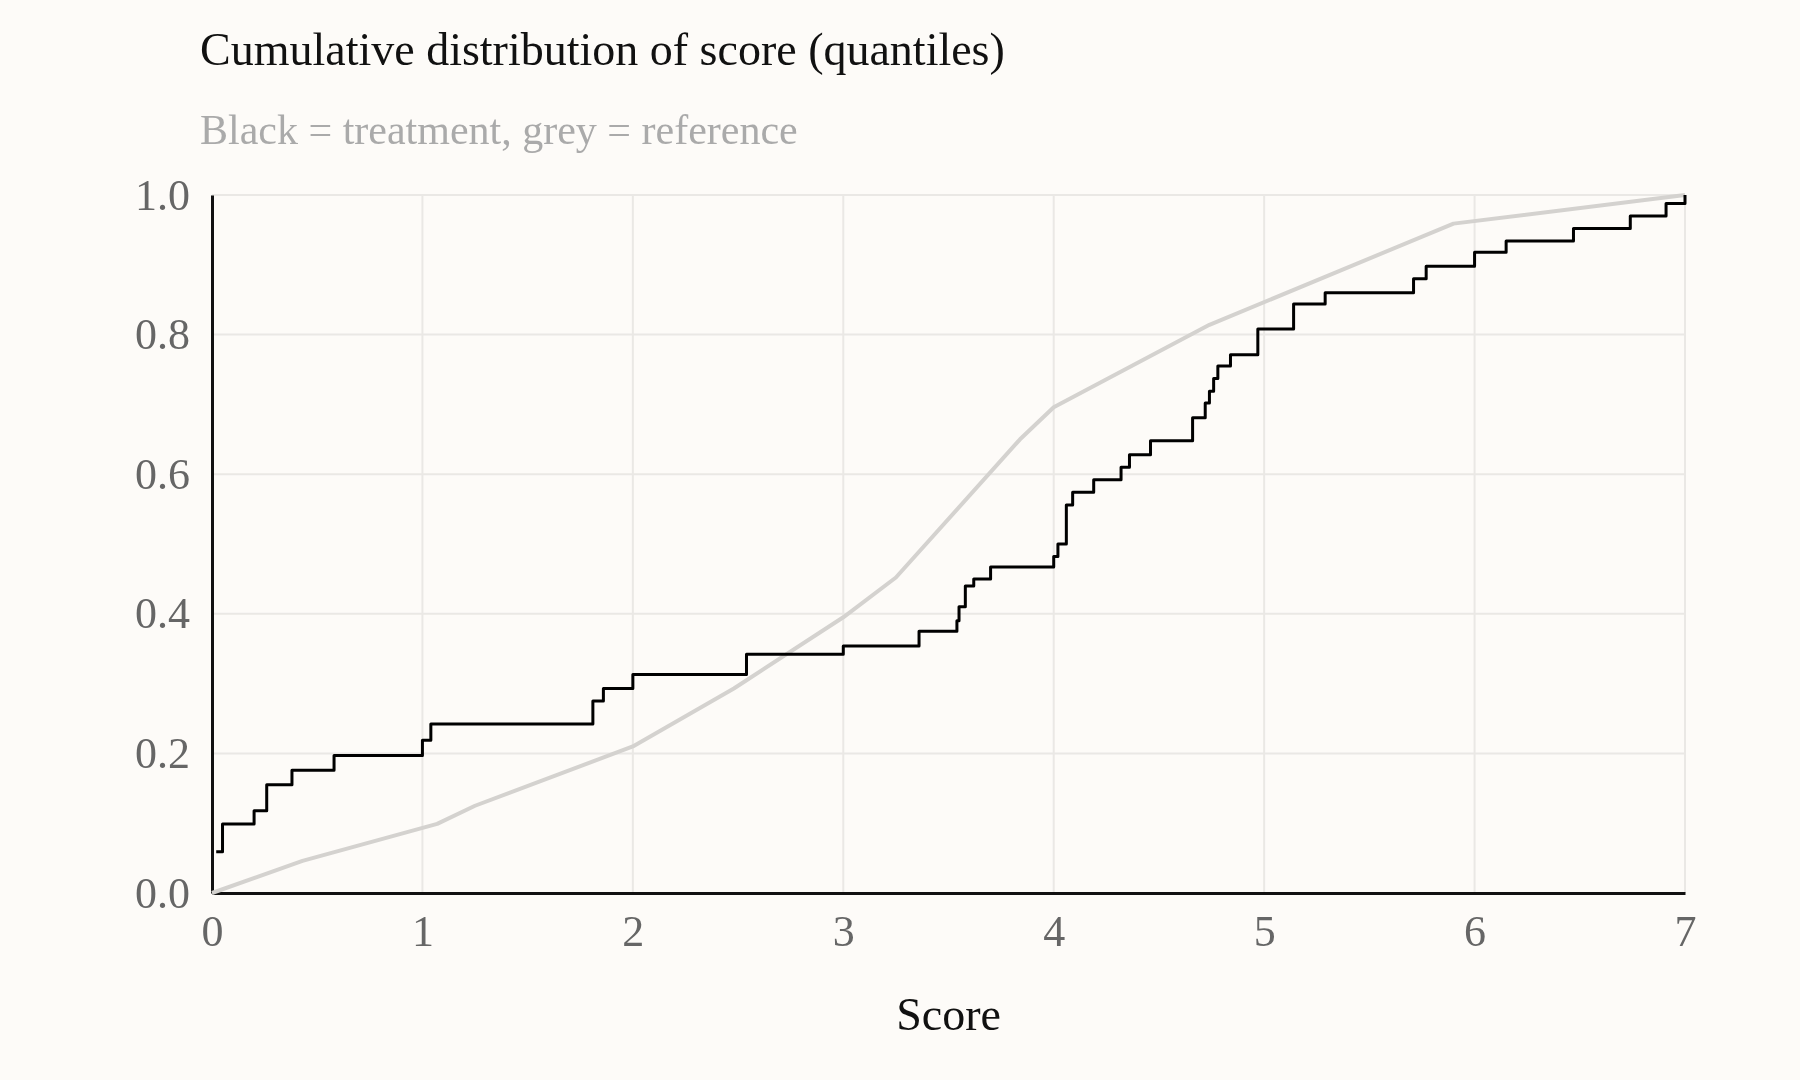 The width and height of the screenshot is (1800, 1080). I want to click on chart-subtitle: Black = treatment, grey = reference, so click(499, 130).